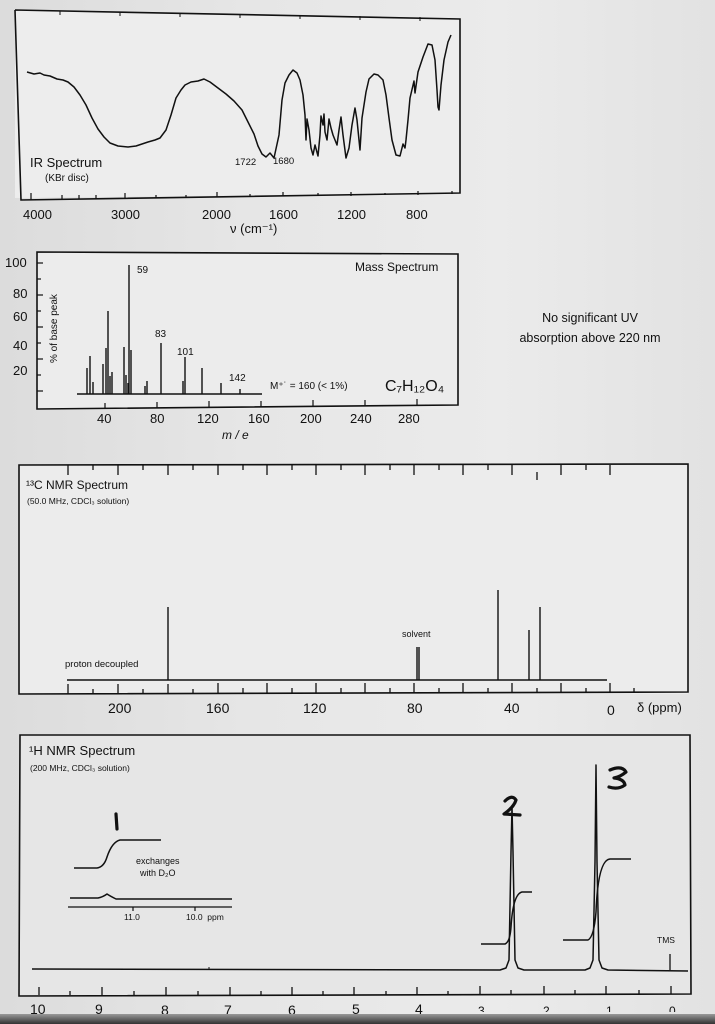  I want to click on h1-tms-label: TMS, so click(666, 940).